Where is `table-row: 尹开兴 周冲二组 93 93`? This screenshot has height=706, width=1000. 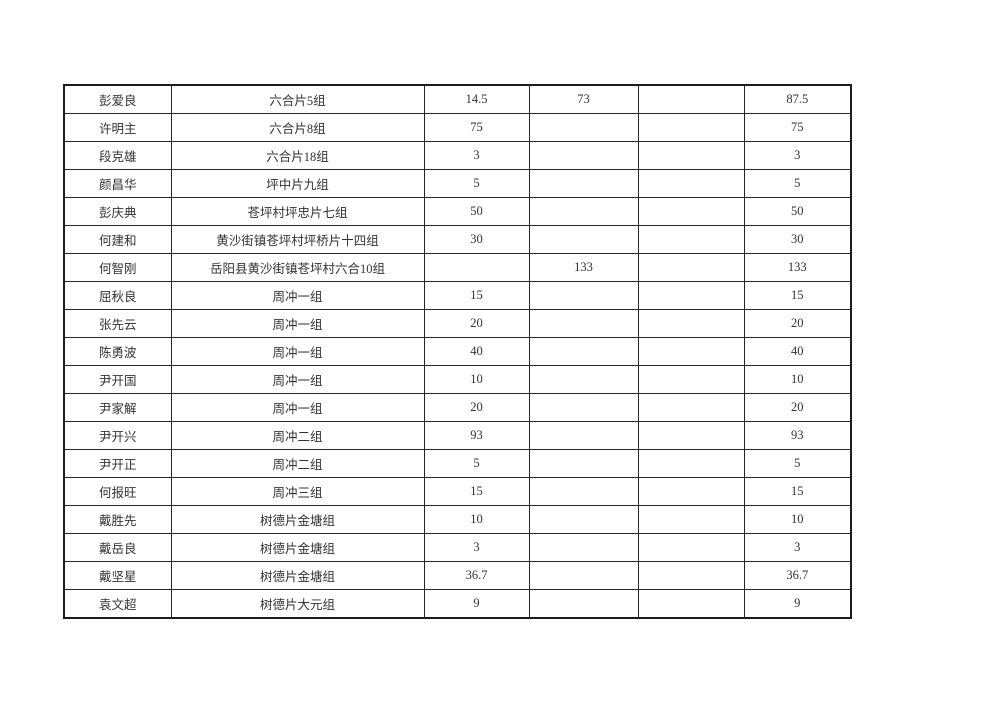
table-row: 尹开兴 周冲二组 93 93 is located at coordinates (457, 435).